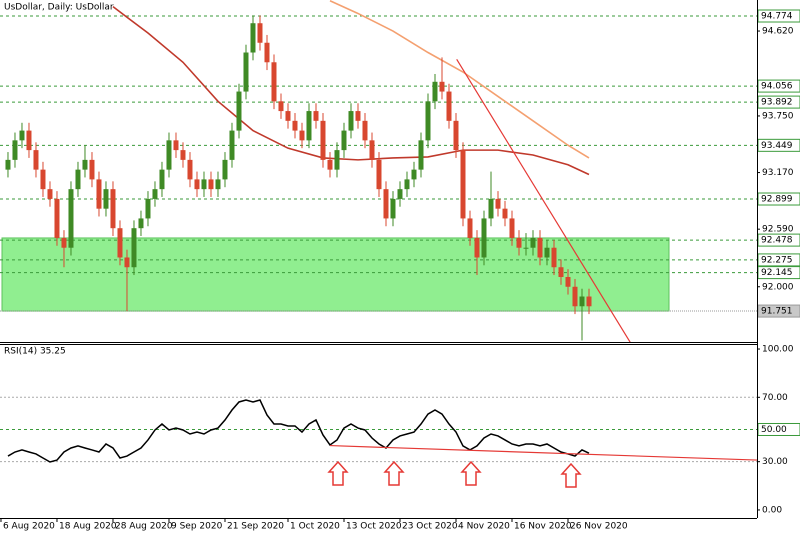 The image size is (800, 533). What do you see at coordinates (777, 146) in the screenshot?
I see `level-label: 93.449` at bounding box center [777, 146].